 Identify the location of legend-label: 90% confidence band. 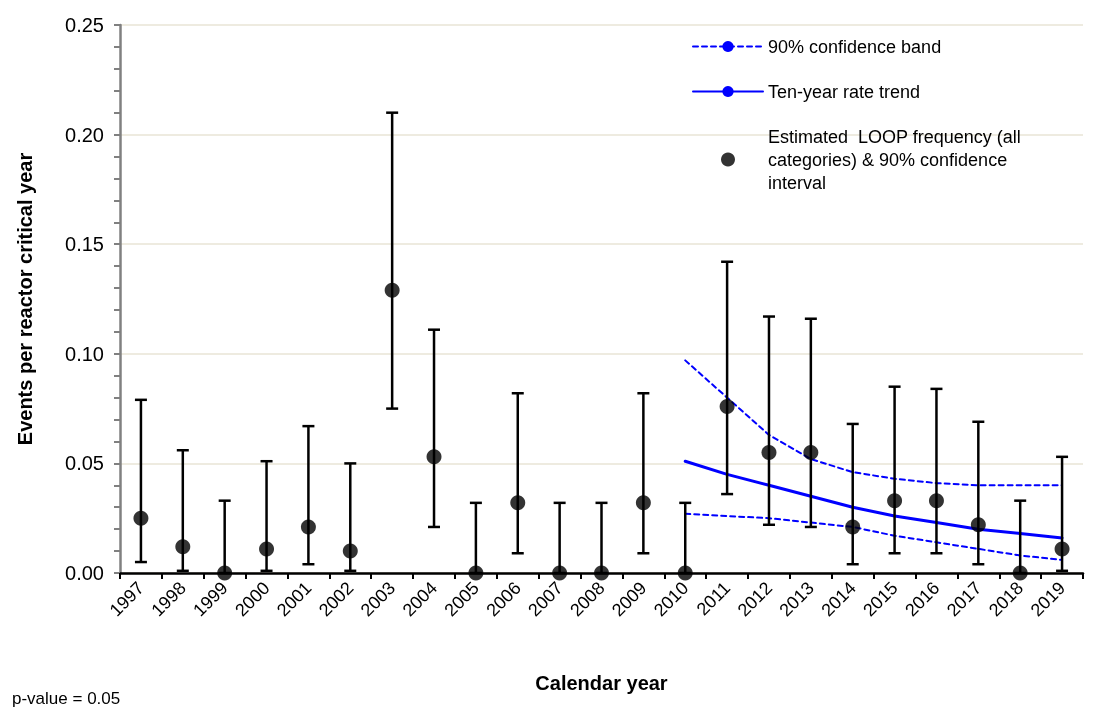
(855, 46).